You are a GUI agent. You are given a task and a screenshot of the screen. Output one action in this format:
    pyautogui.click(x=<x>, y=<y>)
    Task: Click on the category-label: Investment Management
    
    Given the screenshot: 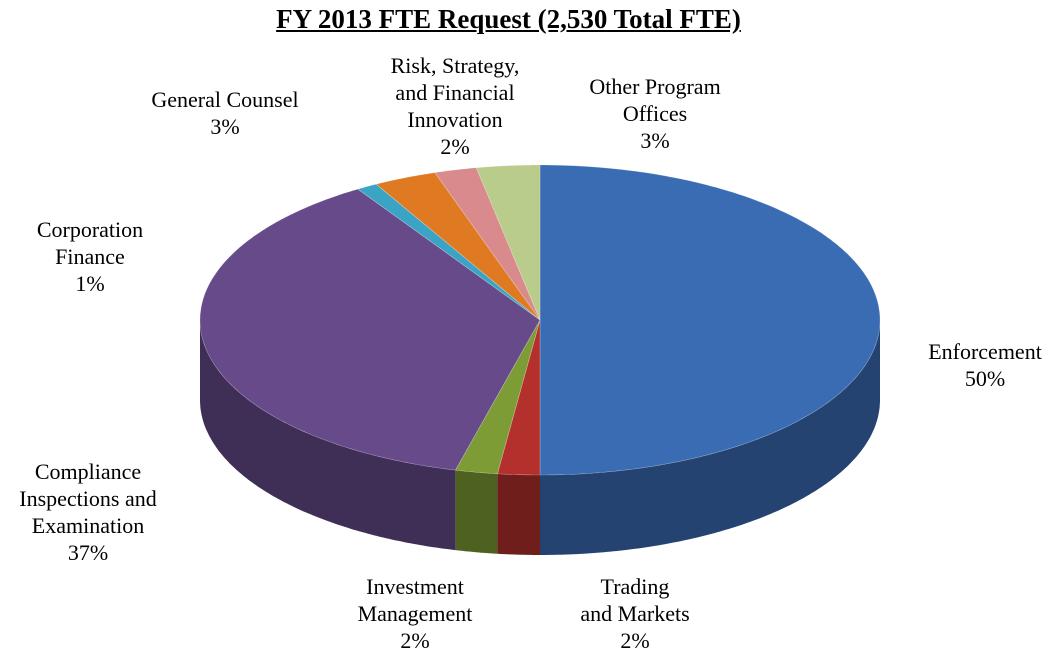 What is the action you would take?
    pyautogui.click(x=415, y=600)
    